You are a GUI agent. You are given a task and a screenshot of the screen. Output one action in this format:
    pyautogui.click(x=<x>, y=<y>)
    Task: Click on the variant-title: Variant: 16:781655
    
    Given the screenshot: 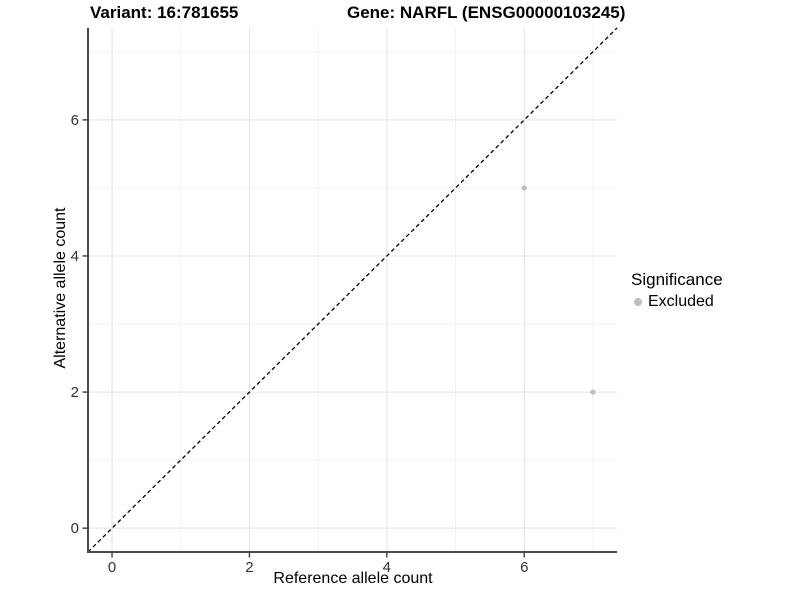 What is the action you would take?
    pyautogui.click(x=164, y=12)
    